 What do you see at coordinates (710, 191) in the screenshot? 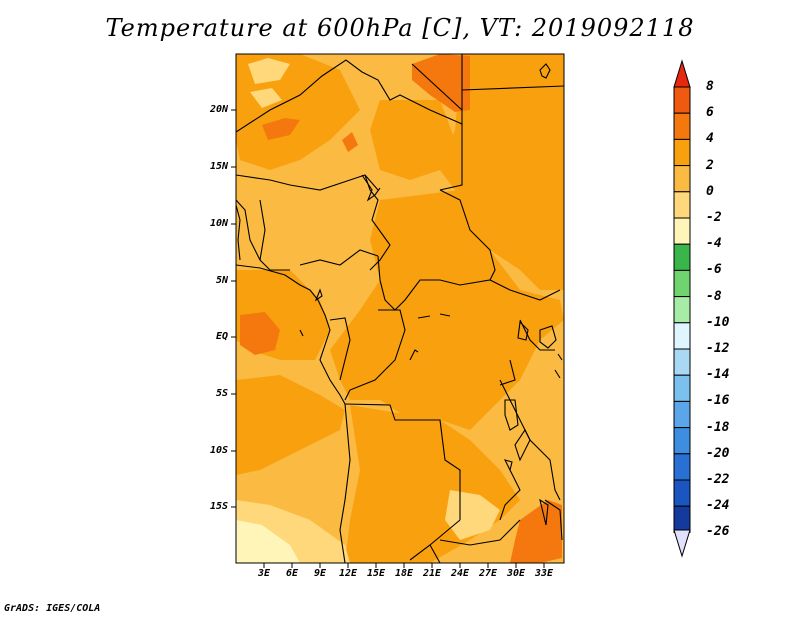
I see `colorbar-label: 0` at bounding box center [710, 191].